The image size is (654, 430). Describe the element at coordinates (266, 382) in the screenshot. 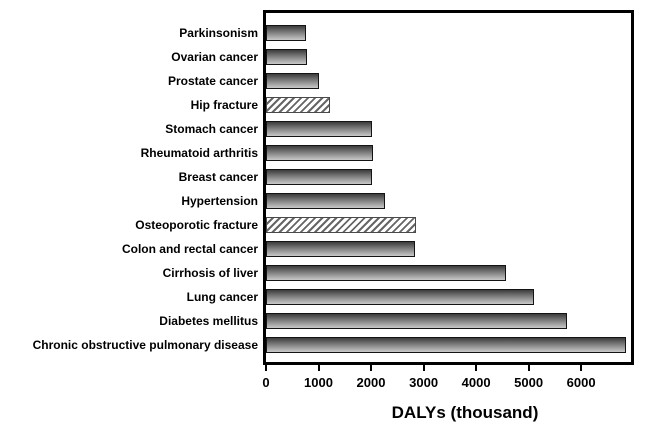

I see `x-axis-tick-label: 0` at that location.